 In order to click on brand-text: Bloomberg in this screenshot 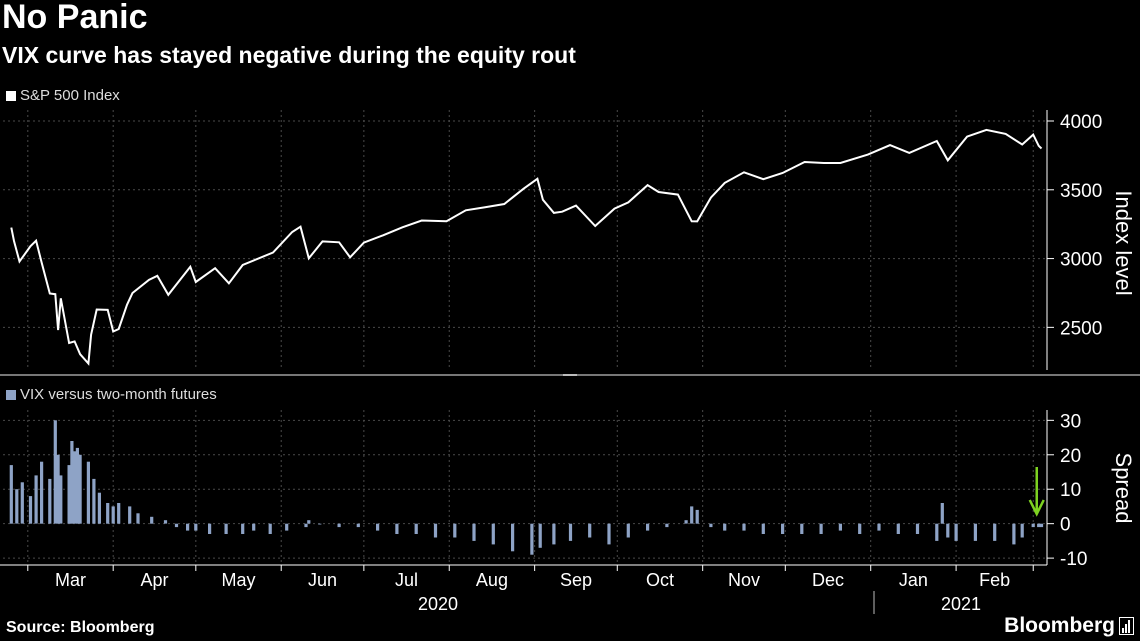, I will do `click(1059, 625)`.